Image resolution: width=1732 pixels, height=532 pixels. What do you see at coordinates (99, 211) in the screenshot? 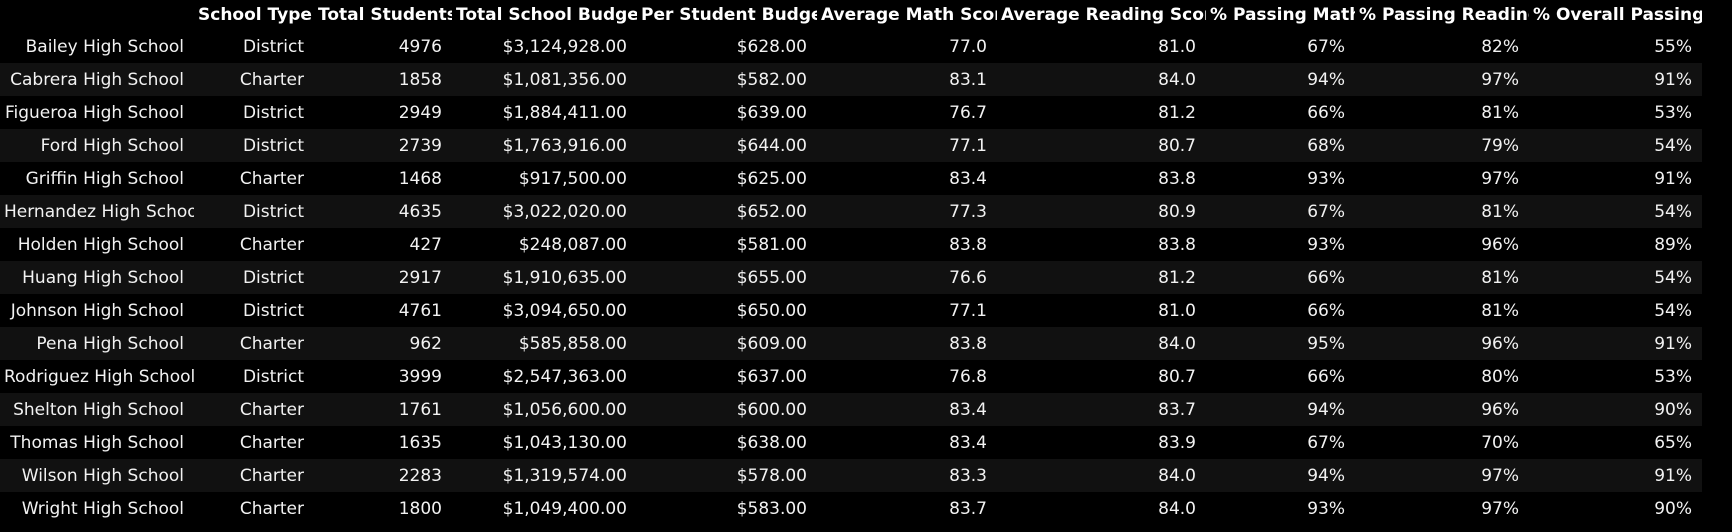
I see `row-index-school-name: Hernandez High School` at bounding box center [99, 211].